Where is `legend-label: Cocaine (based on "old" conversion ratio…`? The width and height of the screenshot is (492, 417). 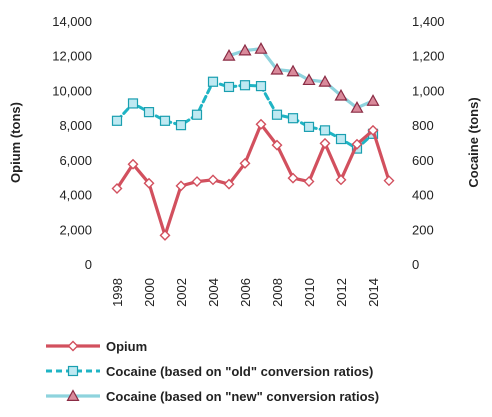 legend-label: Cocaine (based on "old" conversion ratio… is located at coordinates (239, 371).